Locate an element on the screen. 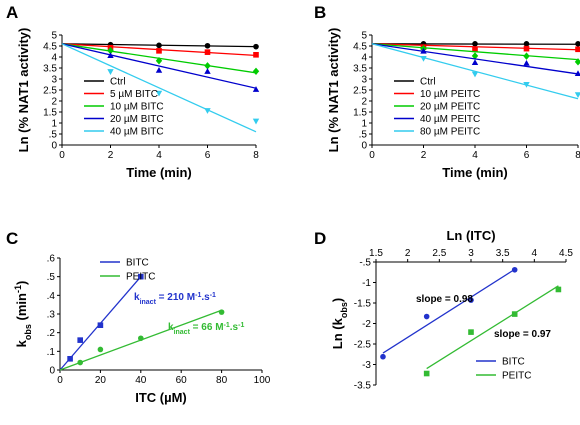 The width and height of the screenshot is (580, 425). x-tick-label: 4.5 is located at coordinates (566, 253).